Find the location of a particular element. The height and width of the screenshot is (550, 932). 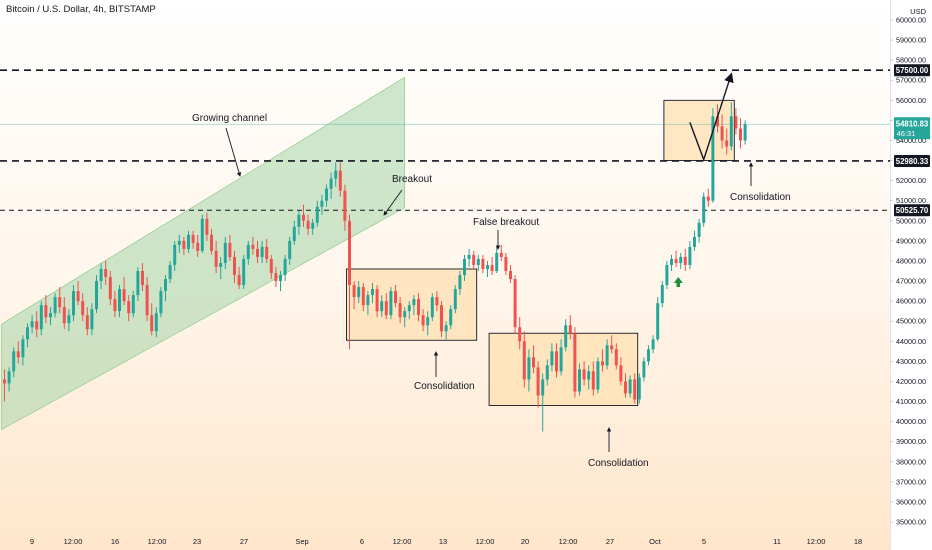

y-tick-label: 37000.00 is located at coordinates (911, 481).